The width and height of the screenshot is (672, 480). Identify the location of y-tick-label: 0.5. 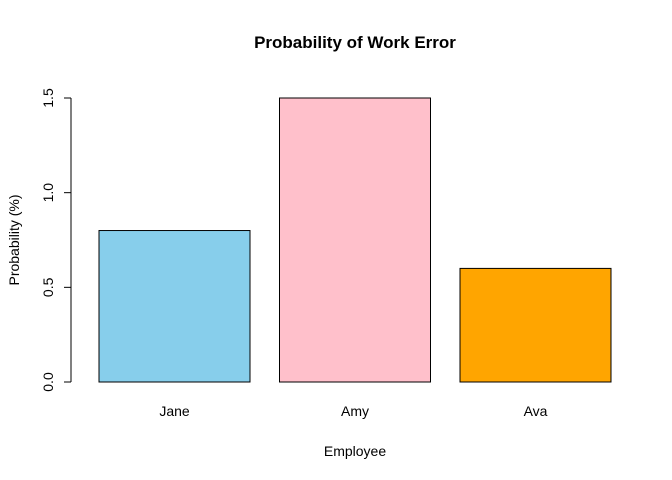
(48, 287).